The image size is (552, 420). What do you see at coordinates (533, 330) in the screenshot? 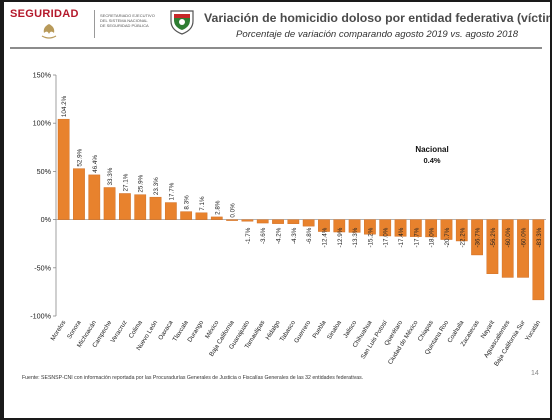
I see `category-label: Yucatán` at bounding box center [533, 330].